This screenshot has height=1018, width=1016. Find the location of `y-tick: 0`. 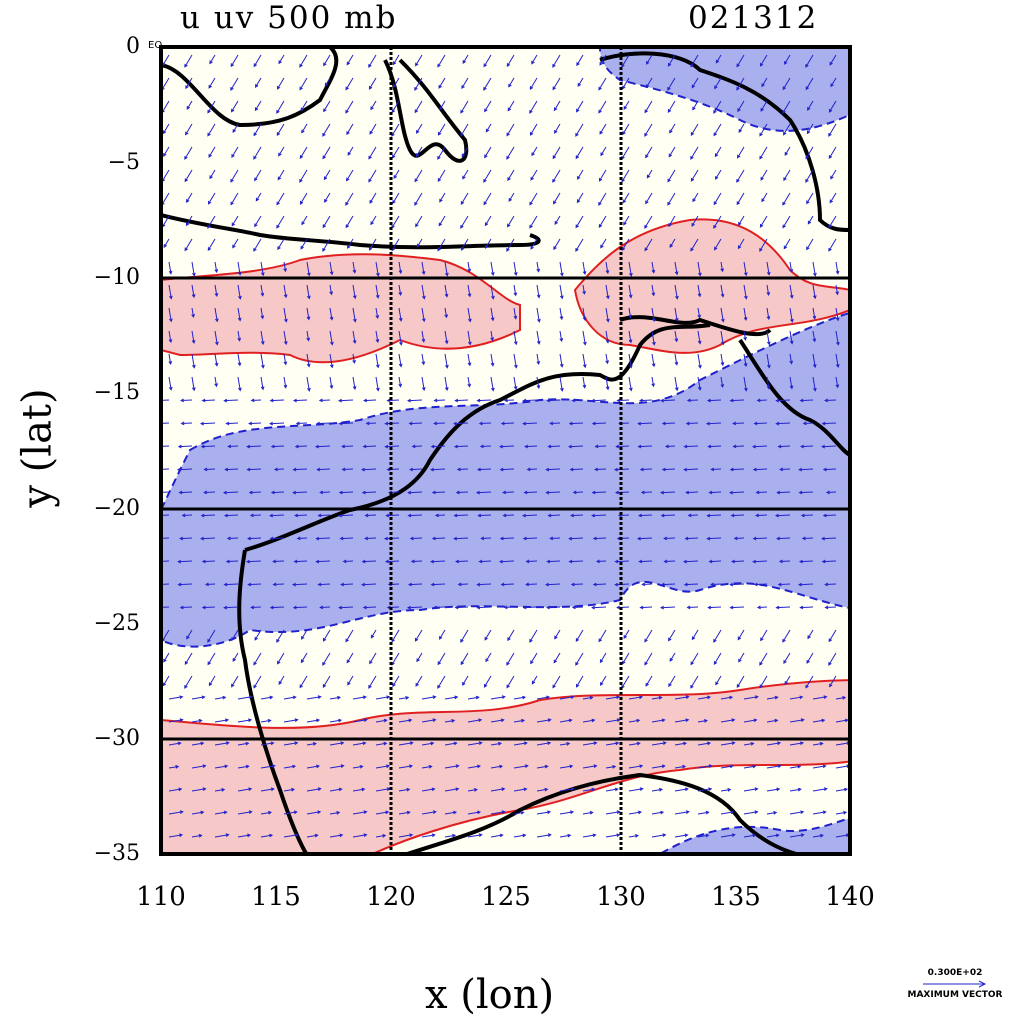

y-tick: 0 is located at coordinates (133, 46).